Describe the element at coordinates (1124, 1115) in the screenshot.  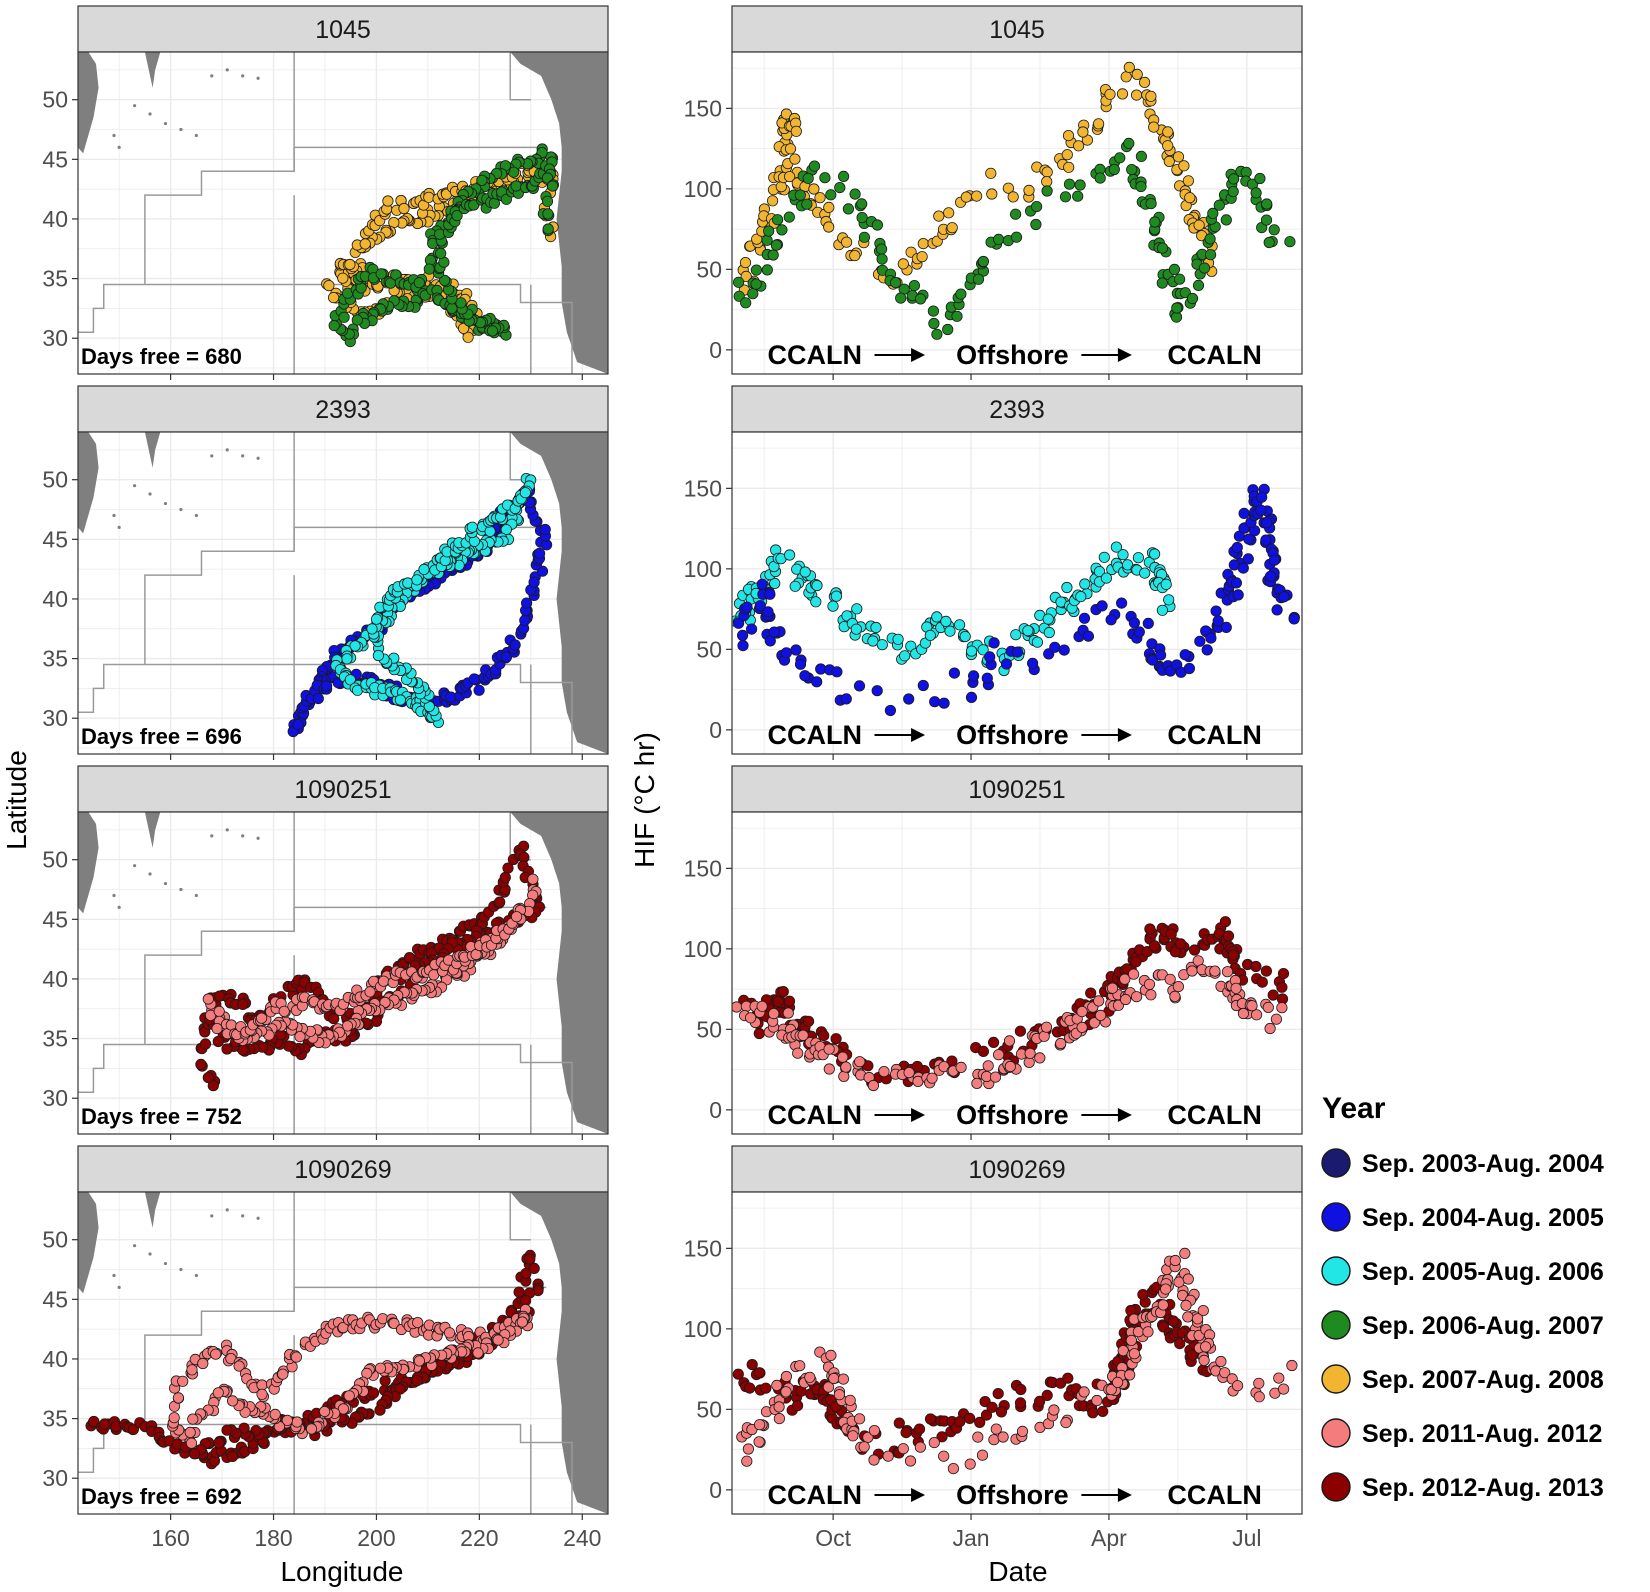
I see `arrow-head` at that location.